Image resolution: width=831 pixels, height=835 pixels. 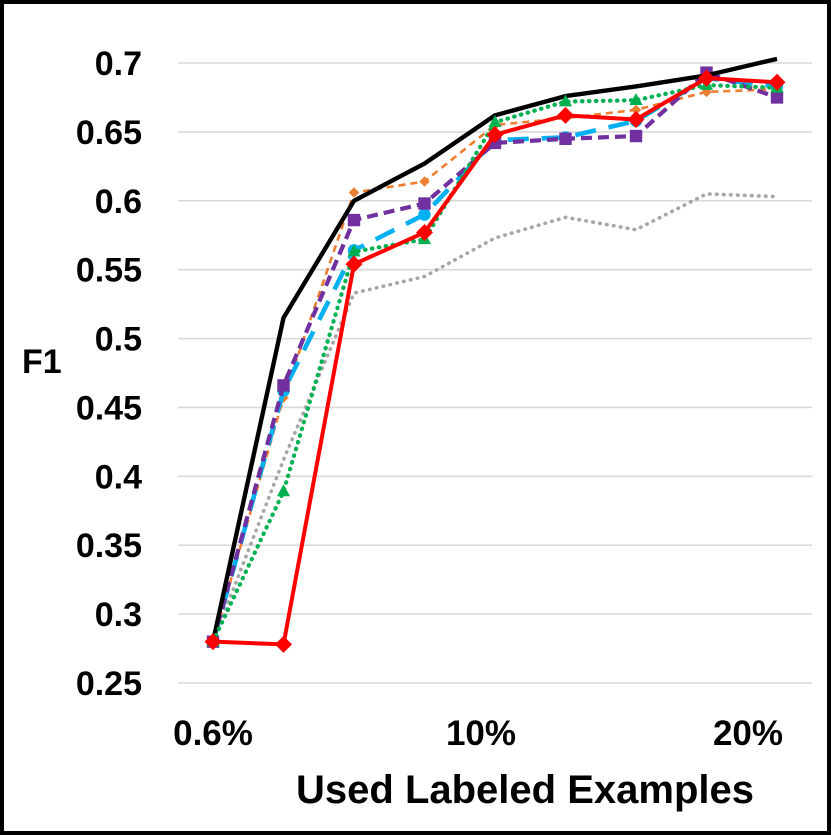 I want to click on y-tick-label: 0.45, so click(x=109, y=408).